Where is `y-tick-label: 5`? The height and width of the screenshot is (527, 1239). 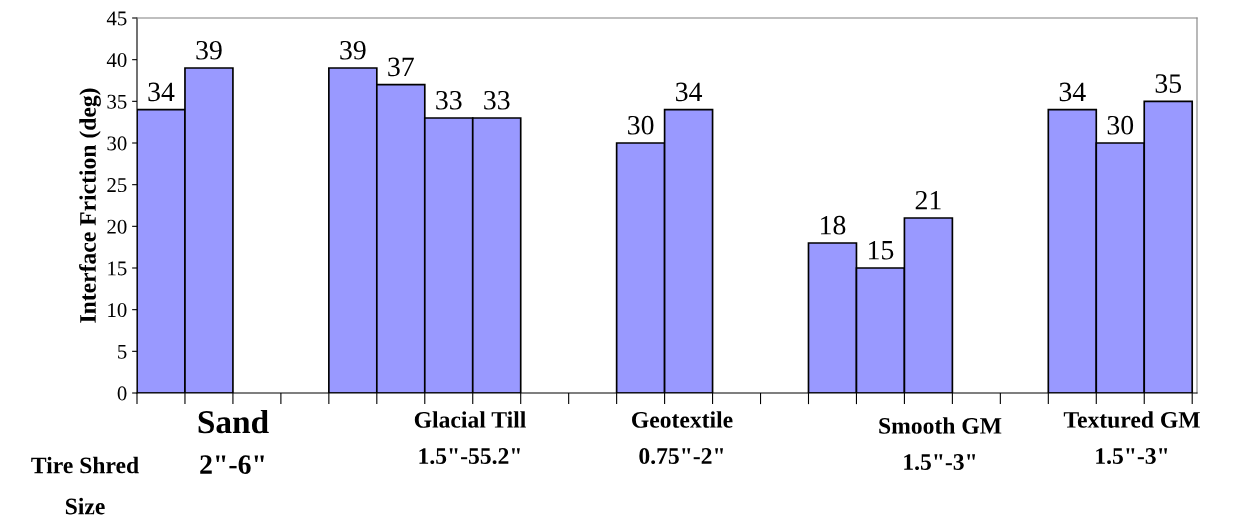
y-tick-label: 5 is located at coordinates (122, 351).